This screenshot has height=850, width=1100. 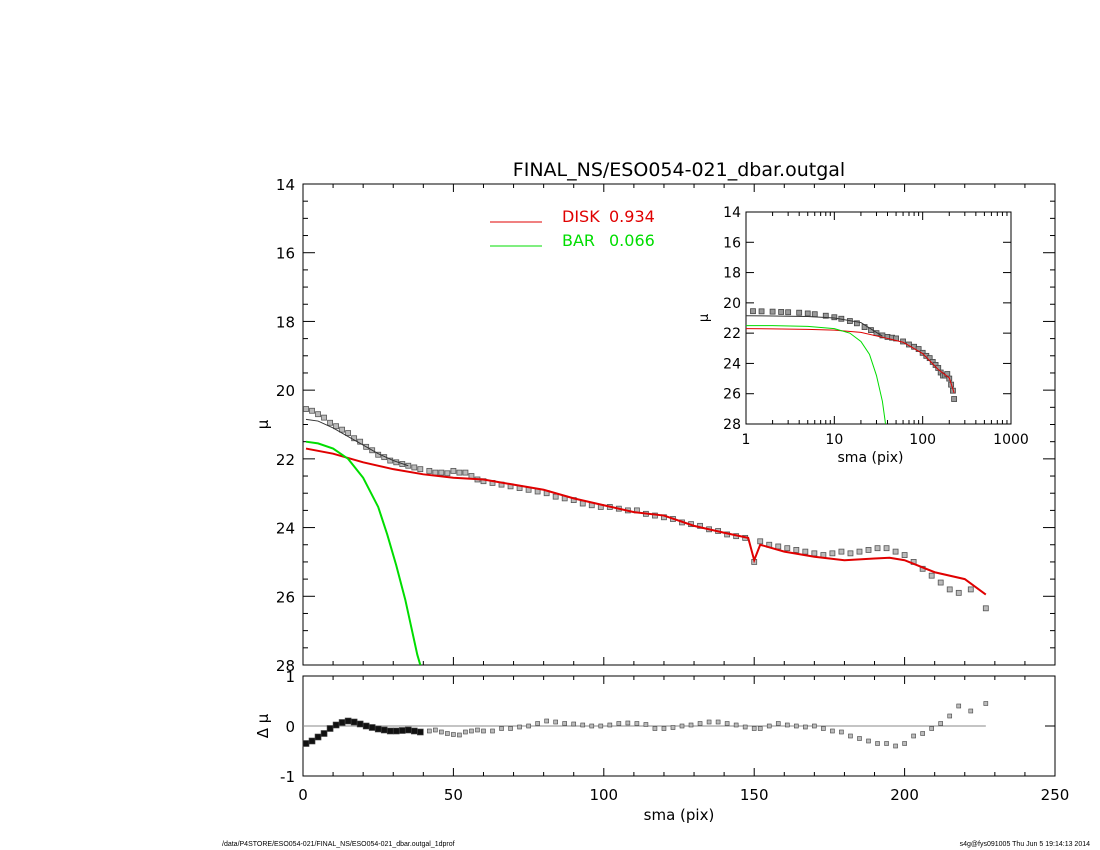 I want to click on residual-y-tick-label: 0, so click(x=290, y=727).